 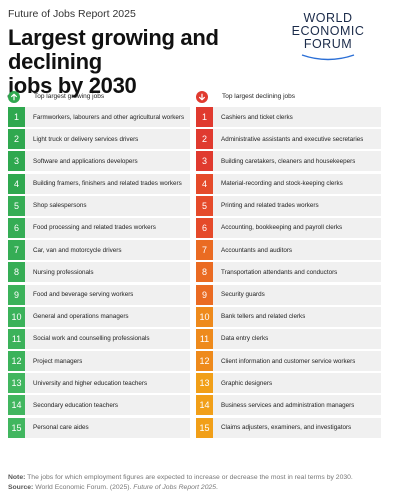 I want to click on job-title: Accountants and auditors, so click(x=257, y=250).